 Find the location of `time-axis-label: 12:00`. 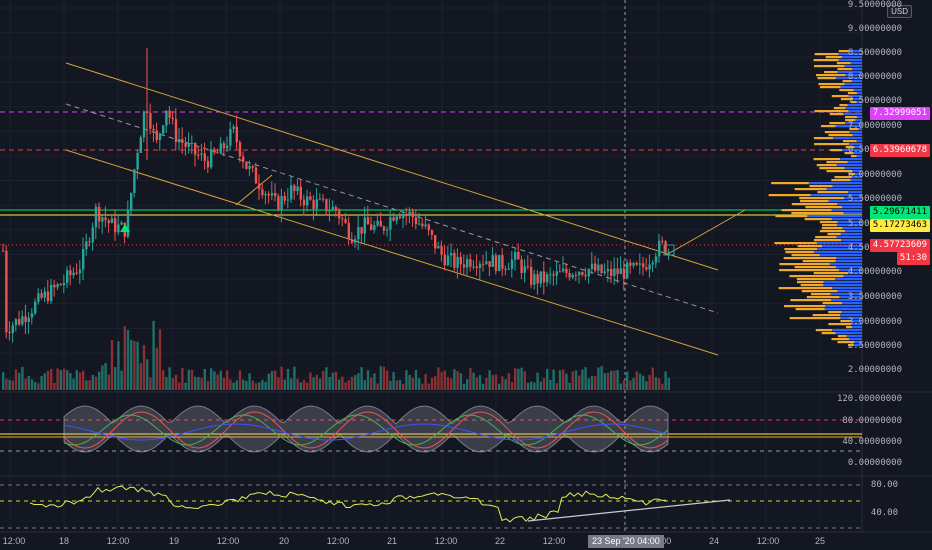

time-axis-label: 12:00 is located at coordinates (768, 541).